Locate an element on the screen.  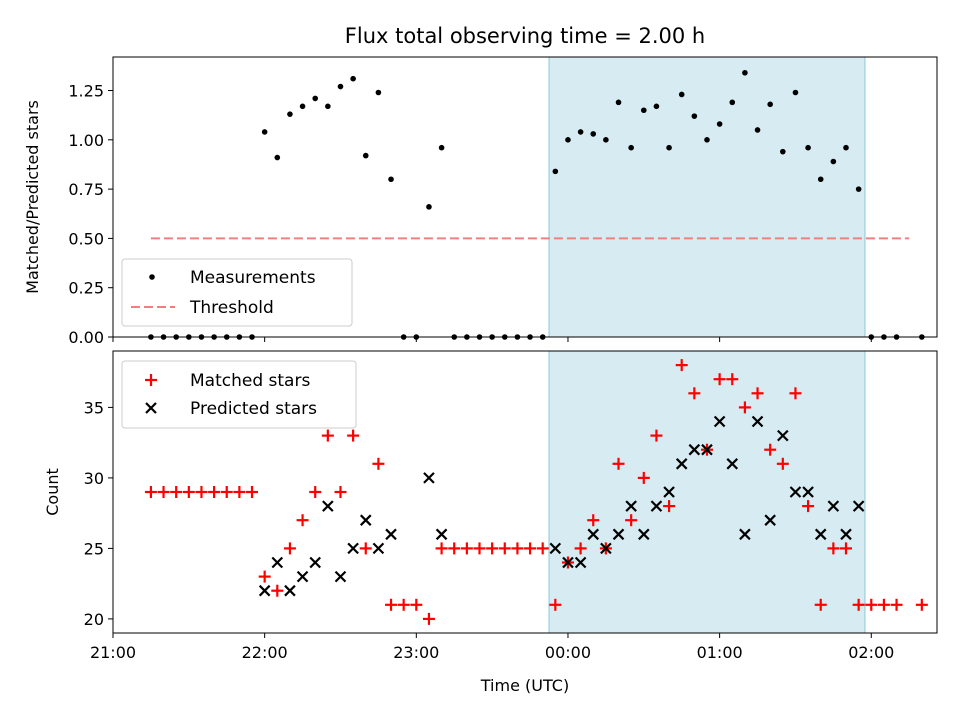
top-ytick-label: 1.25 is located at coordinates (86, 91).